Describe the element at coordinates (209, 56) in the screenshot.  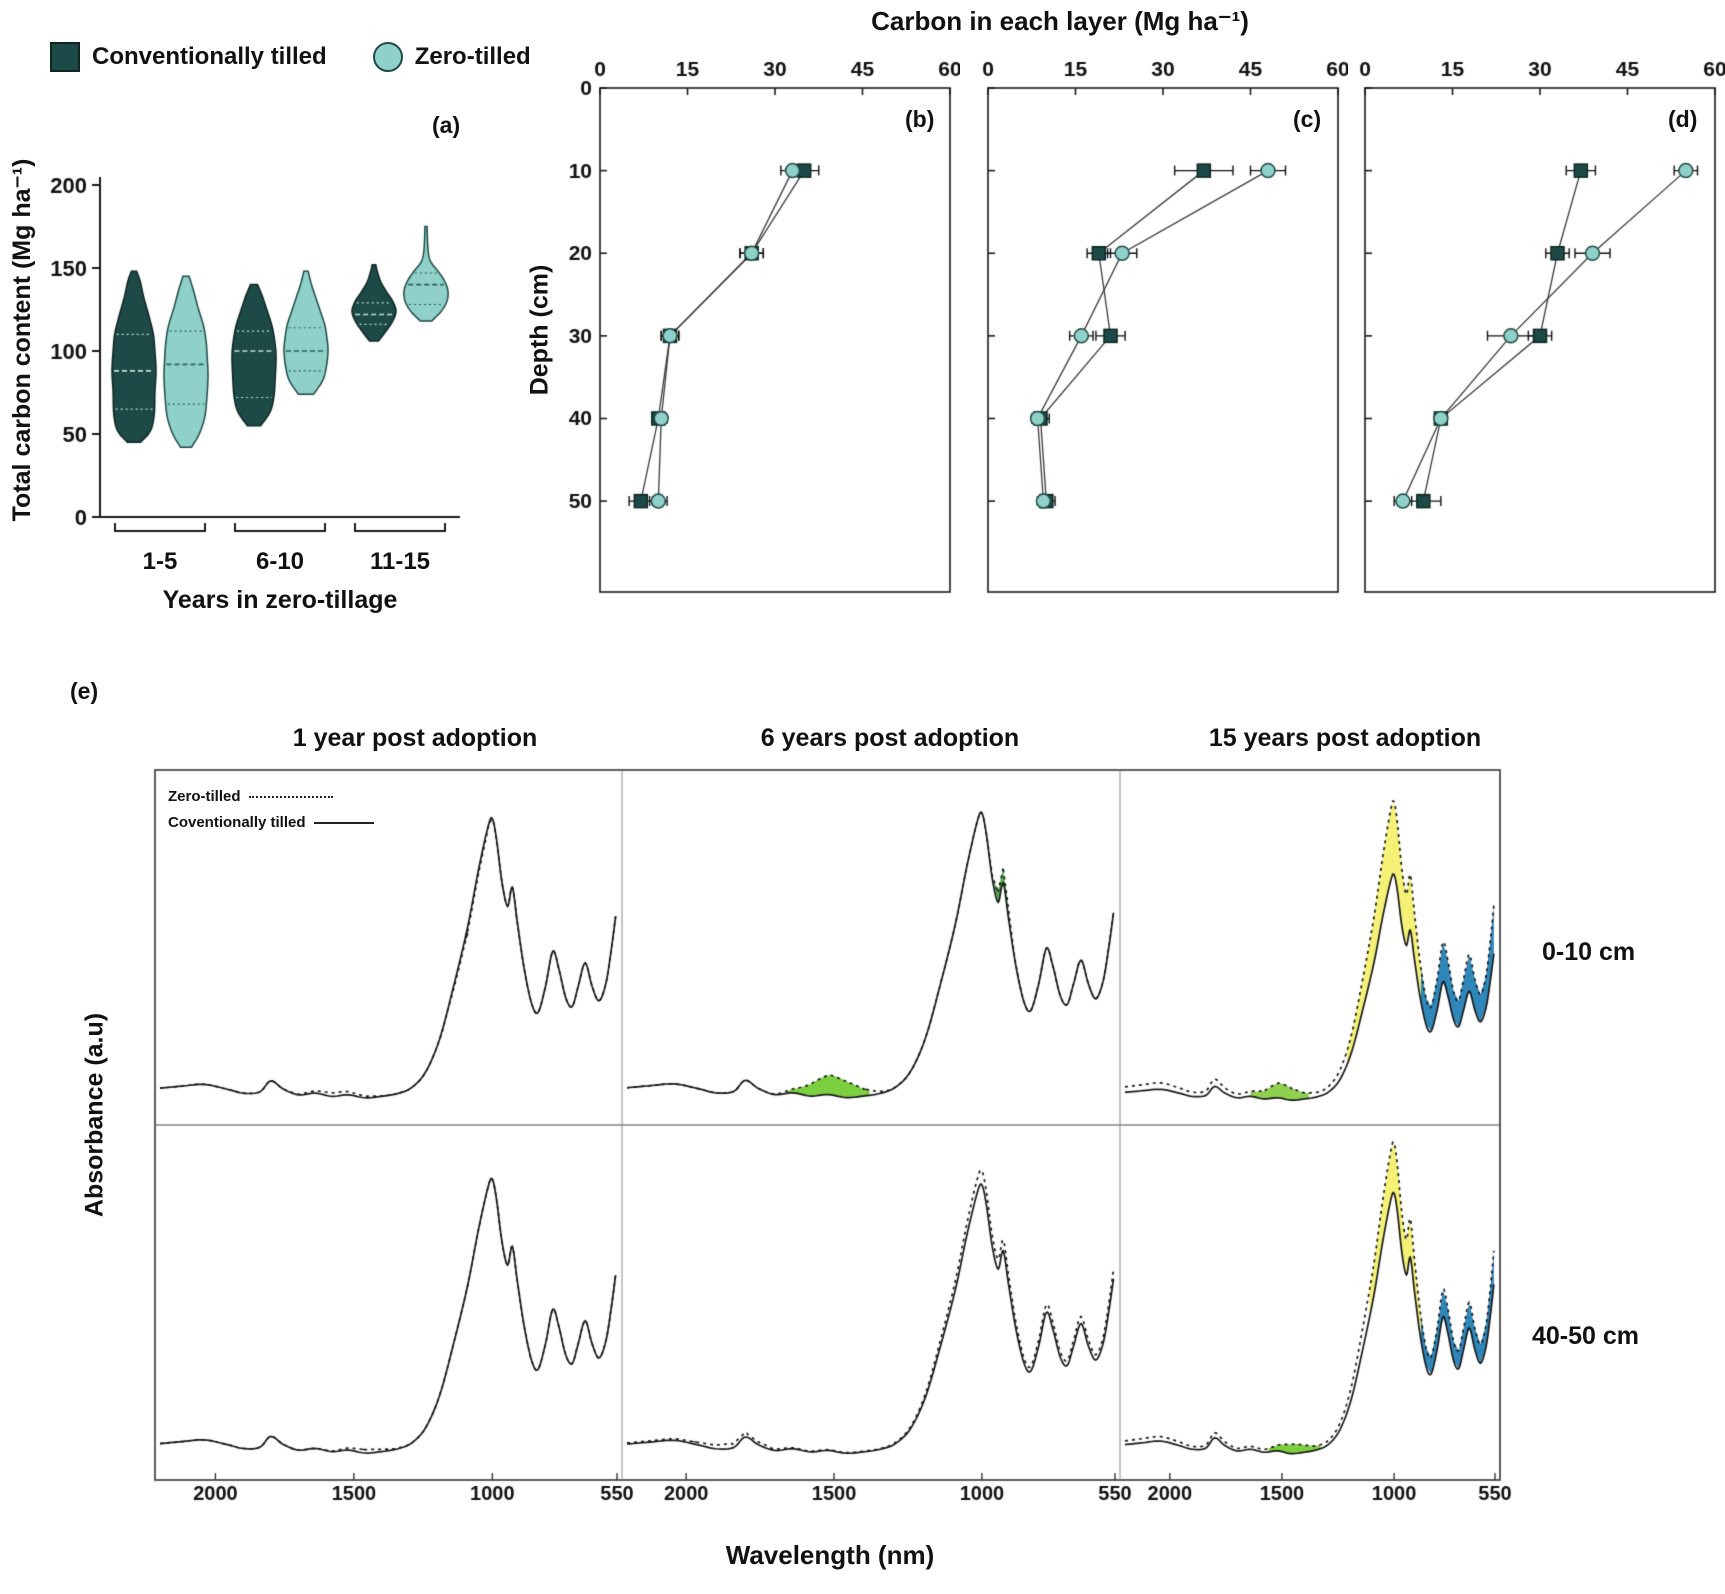
I see `conventionally-tilled-label: Conventionally tilled` at that location.